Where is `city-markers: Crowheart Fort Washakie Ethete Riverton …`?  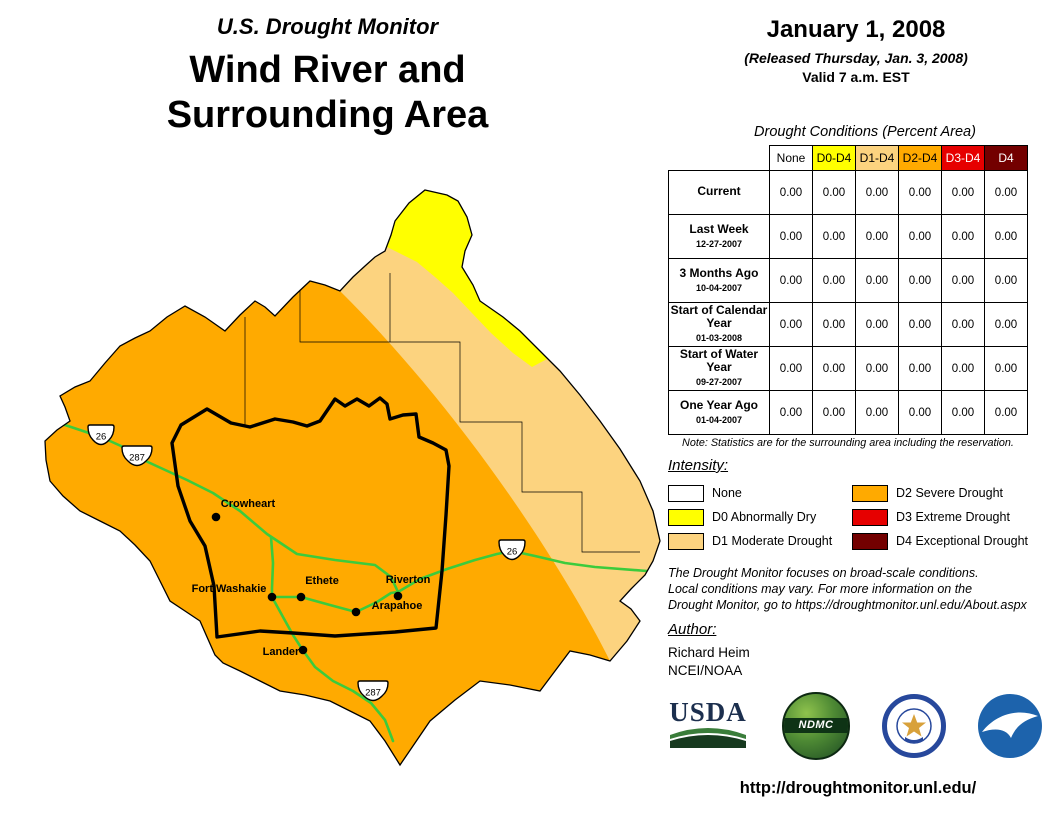 city-markers: Crowheart Fort Washakie Ethete Riverton … is located at coordinates (311, 578).